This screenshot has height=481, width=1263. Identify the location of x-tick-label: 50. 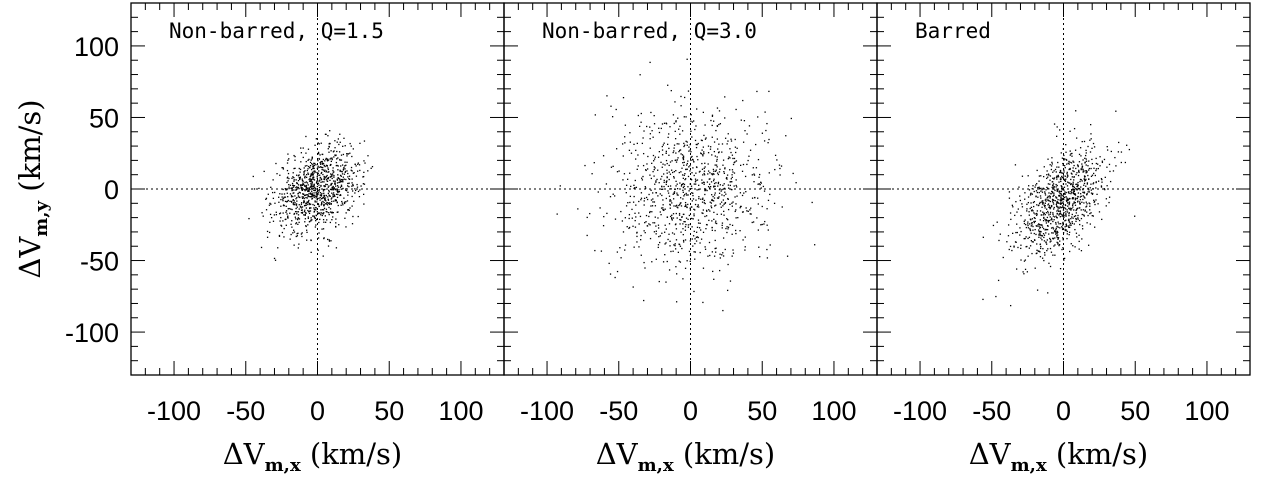
(389, 411).